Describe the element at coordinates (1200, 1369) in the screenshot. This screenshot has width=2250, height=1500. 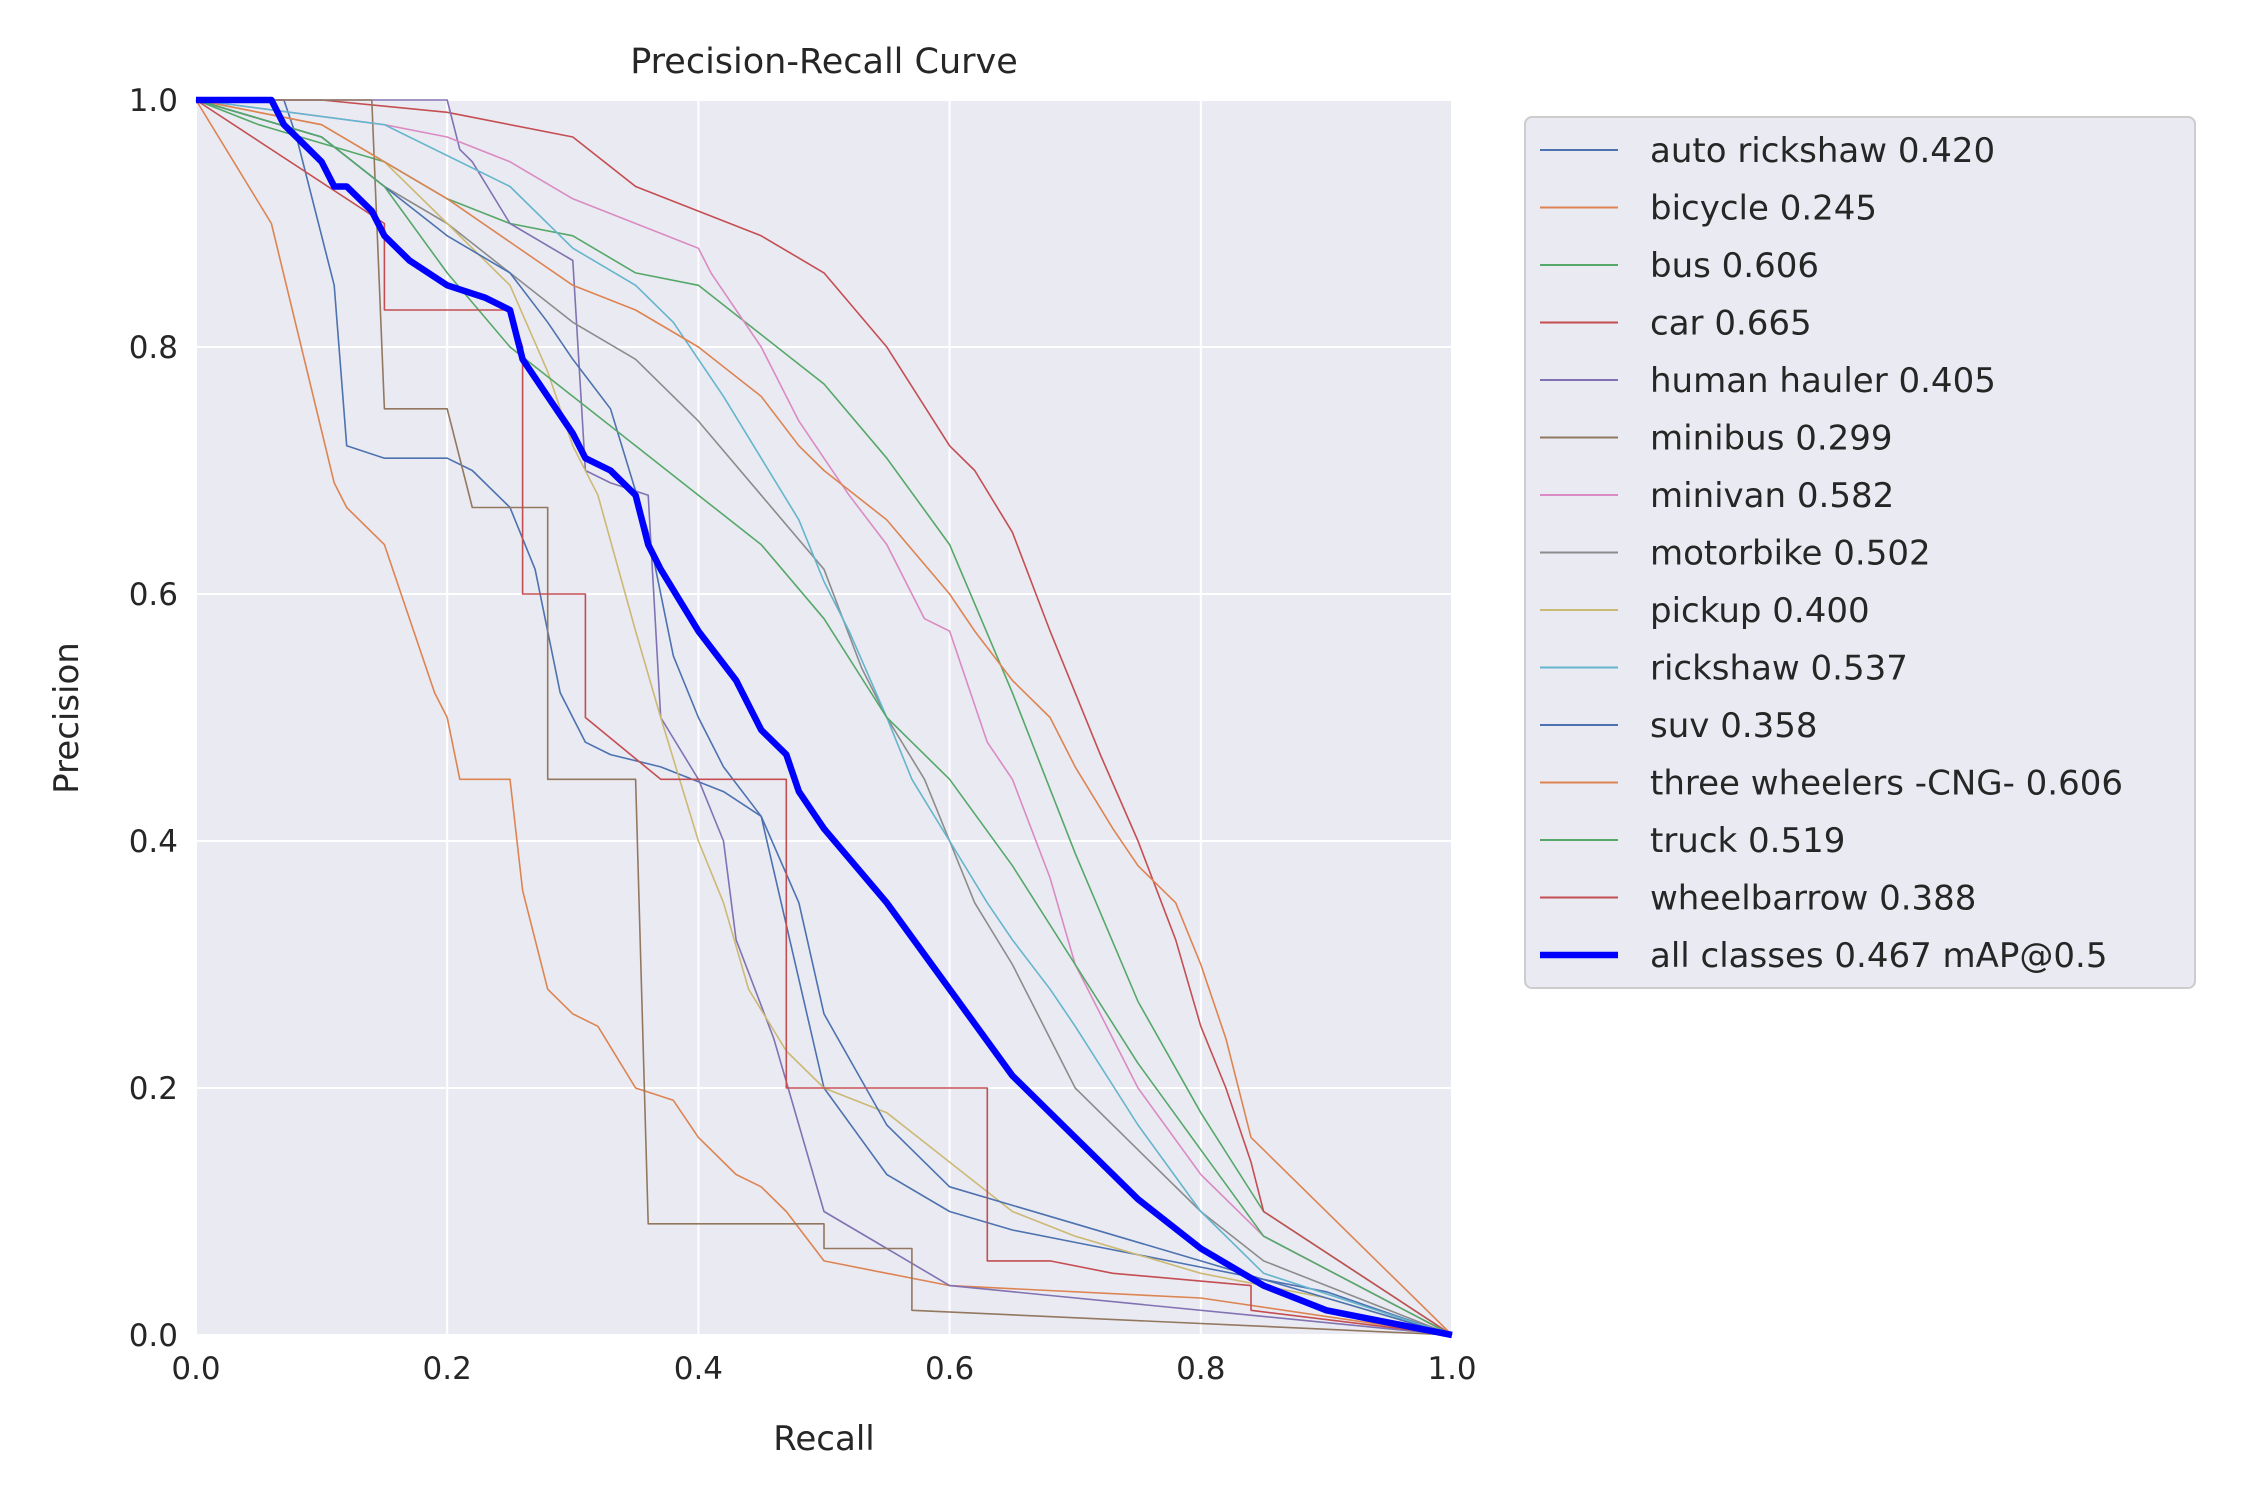
I see `x-tick-label: 0.8` at that location.